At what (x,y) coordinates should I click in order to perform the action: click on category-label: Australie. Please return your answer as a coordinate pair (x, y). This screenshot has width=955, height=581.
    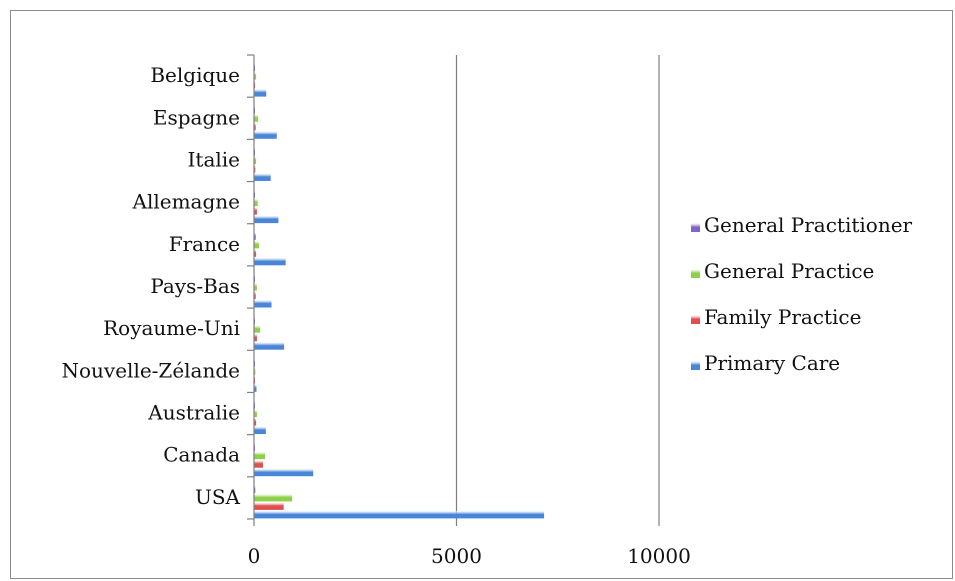
    Looking at the image, I should click on (193, 413).